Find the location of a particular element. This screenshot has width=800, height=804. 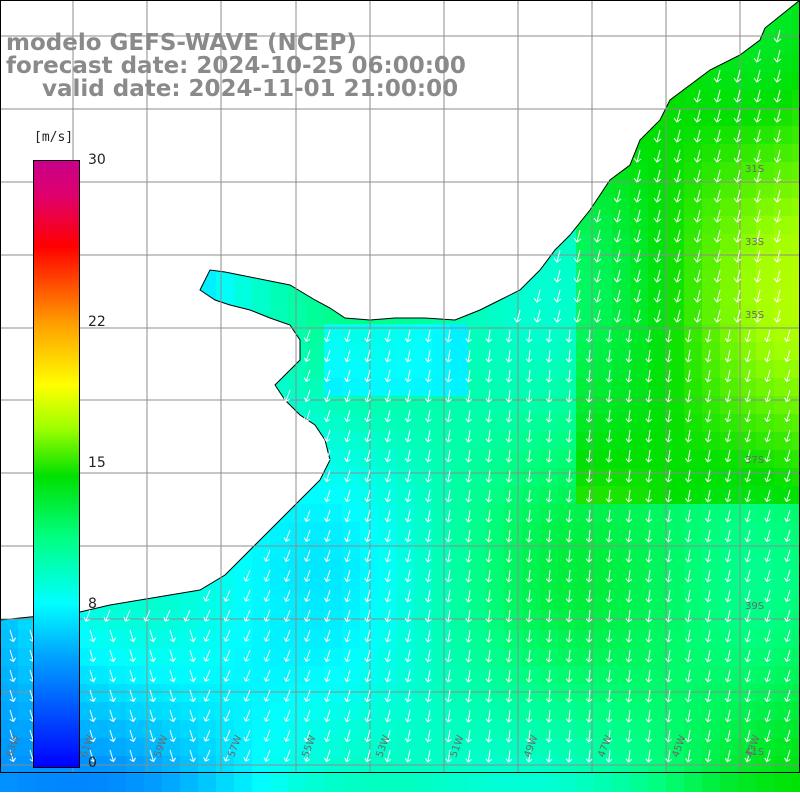

latitude-label: 39S is located at coordinates (754, 606).